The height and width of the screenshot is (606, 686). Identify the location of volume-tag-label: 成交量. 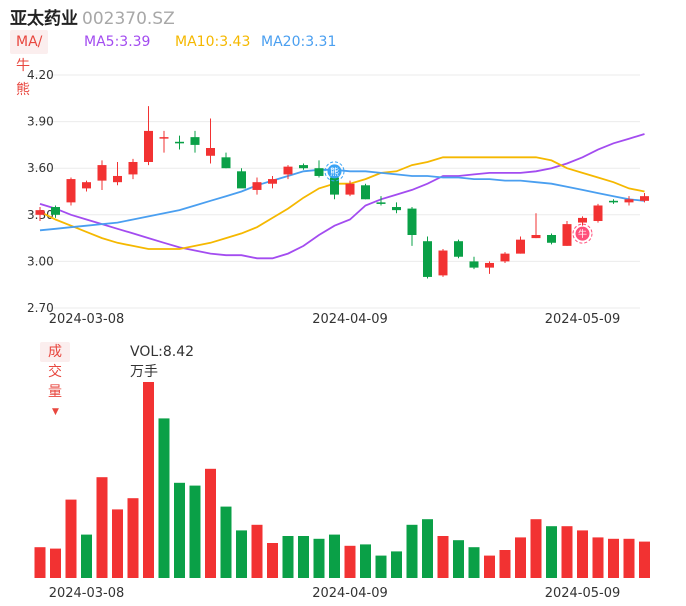
(55, 372).